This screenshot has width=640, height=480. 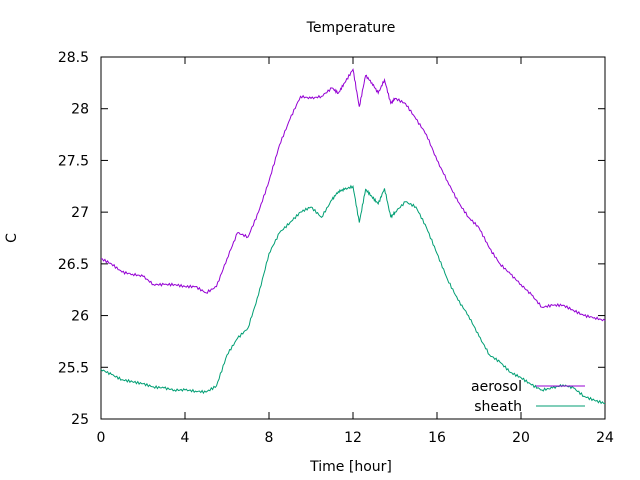 What do you see at coordinates (605, 438) in the screenshot?
I see `x-tick-label: 24` at bounding box center [605, 438].